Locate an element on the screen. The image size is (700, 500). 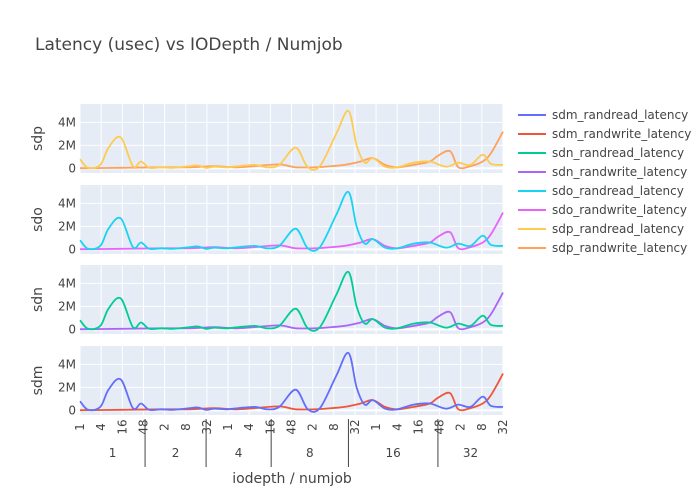
legend-label: sdn_randread_latency is located at coordinates (618, 153).